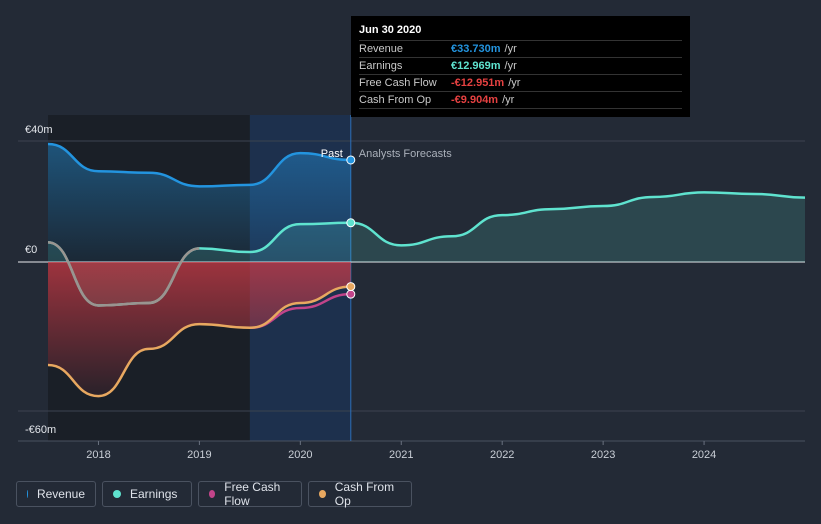 The width and height of the screenshot is (821, 524). I want to click on x-tick-label: 2024, so click(704, 455).